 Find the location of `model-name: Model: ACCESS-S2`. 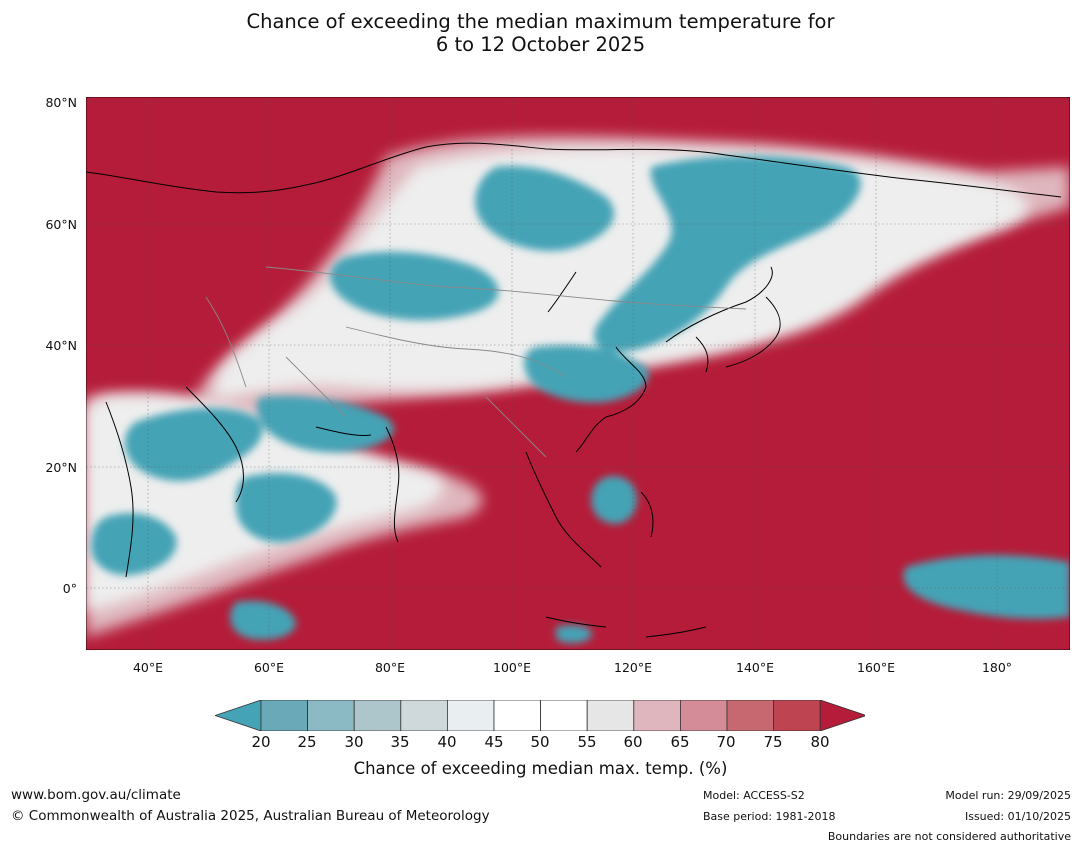

model-name: Model: ACCESS-S2 is located at coordinates (754, 795).